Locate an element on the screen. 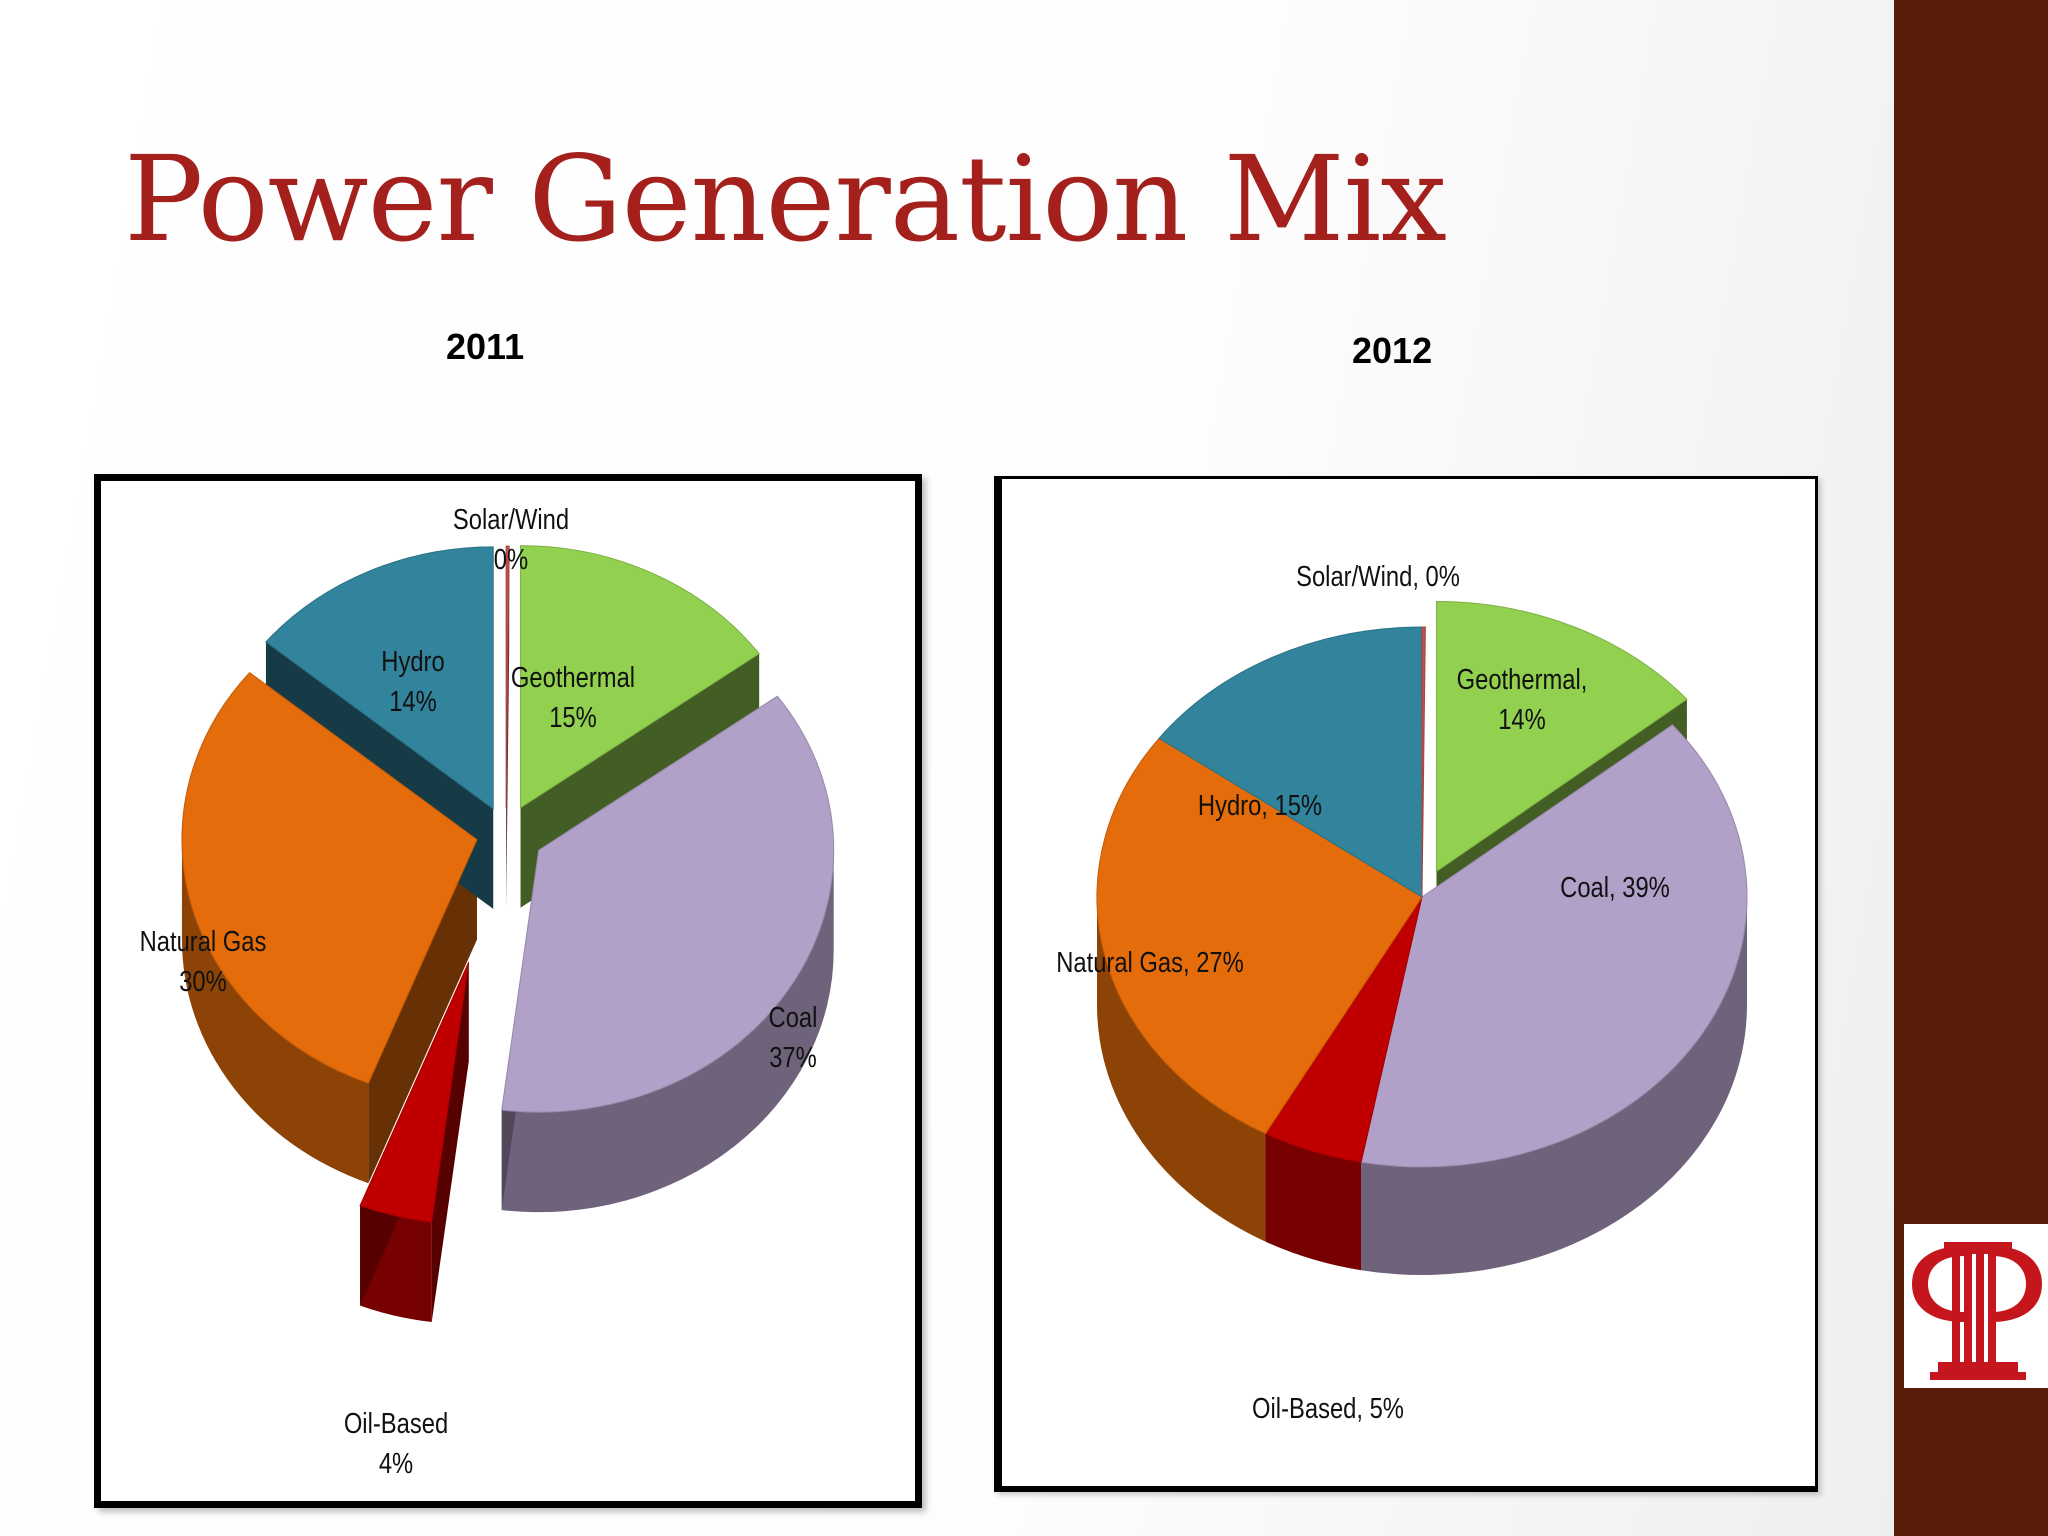 The height and width of the screenshot is (1536, 2048). pie-2012-label-geothermal-value: 14% is located at coordinates (1522, 719).